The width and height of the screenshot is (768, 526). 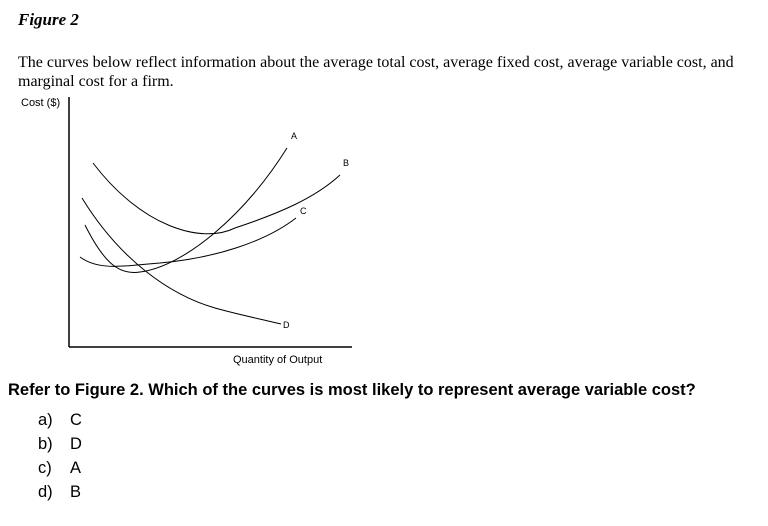 What do you see at coordinates (188, 242) in the screenshot?
I see `curve-c` at bounding box center [188, 242].